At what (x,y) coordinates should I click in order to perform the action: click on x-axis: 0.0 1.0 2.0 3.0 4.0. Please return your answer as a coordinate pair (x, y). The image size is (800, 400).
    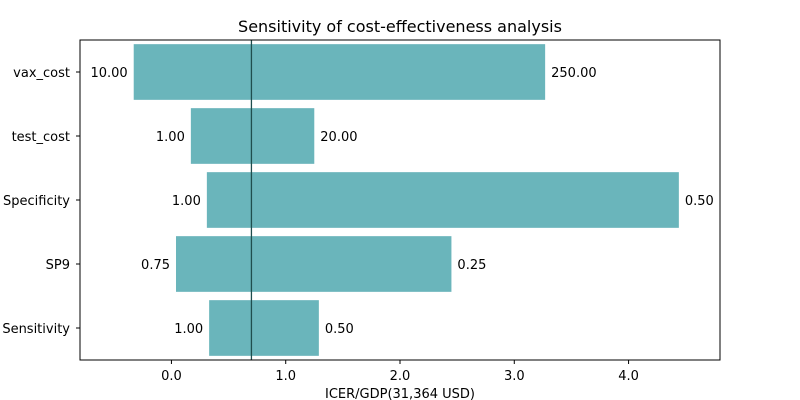
    Looking at the image, I should click on (400, 372).